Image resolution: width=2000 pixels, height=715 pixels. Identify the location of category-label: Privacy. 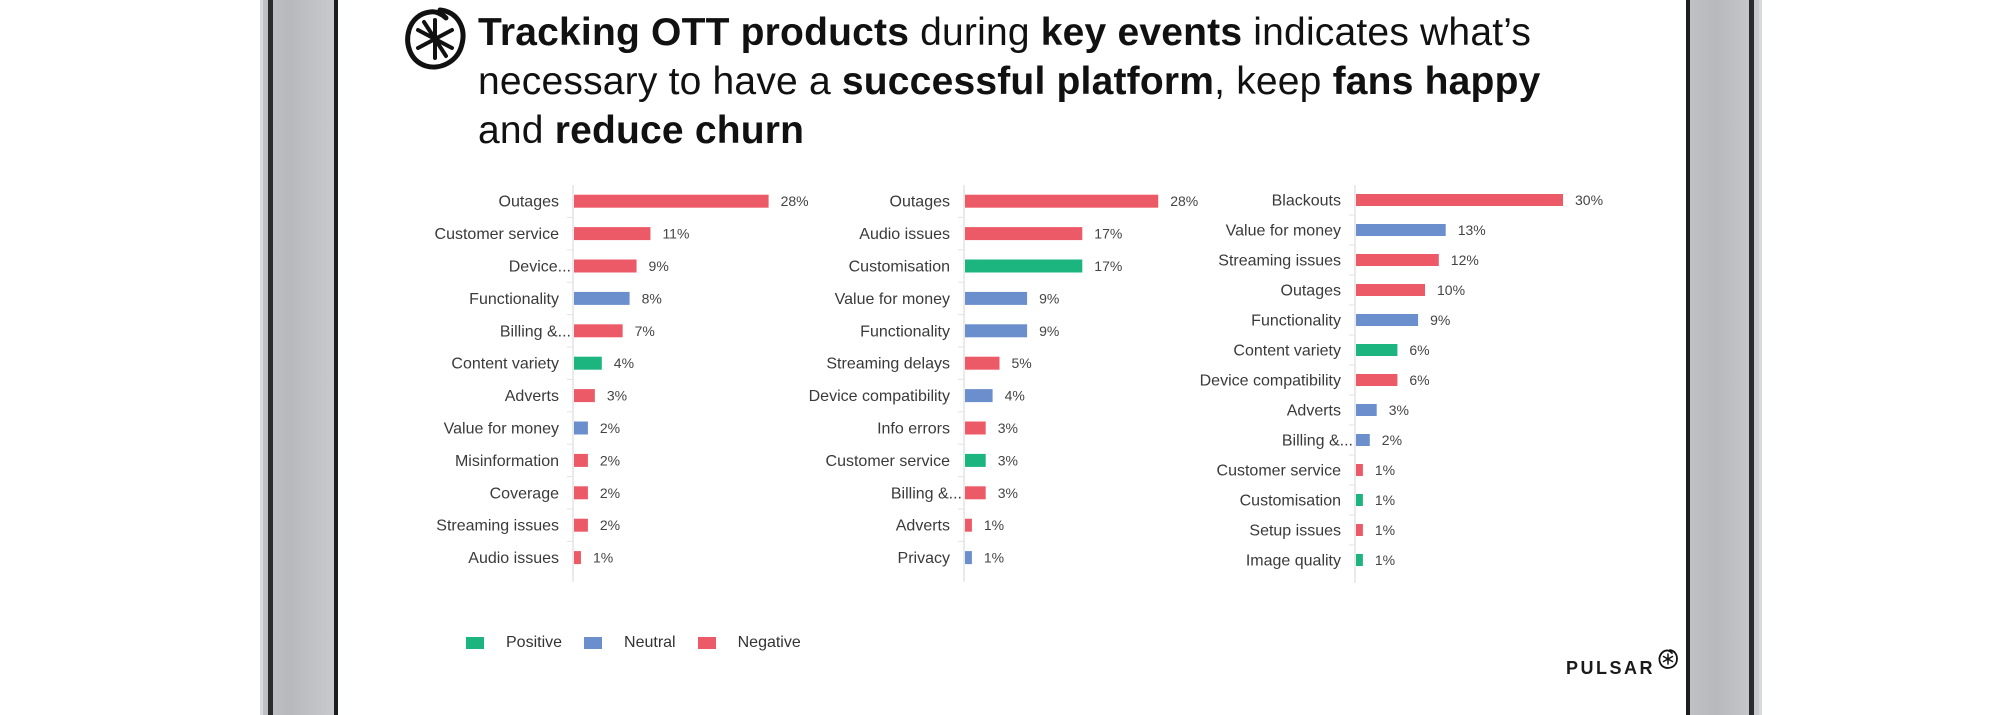
(924, 558).